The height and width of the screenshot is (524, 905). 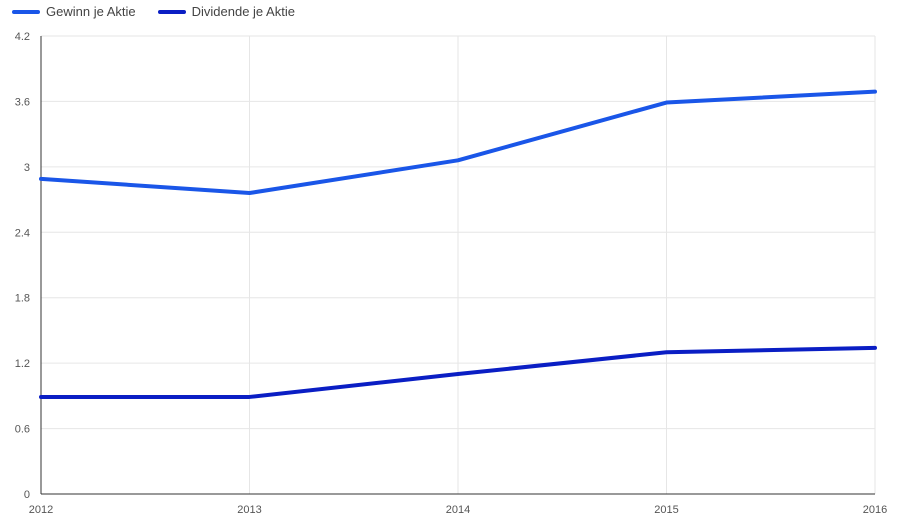 What do you see at coordinates (249, 510) in the screenshot?
I see `x-tick-label: 2013` at bounding box center [249, 510].